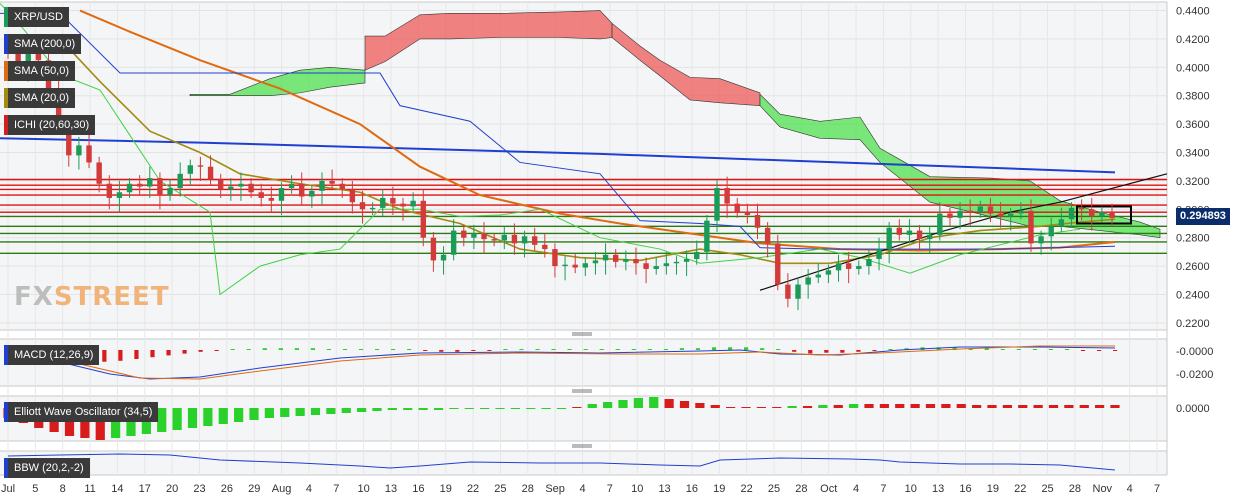 The image size is (1244, 501). Describe the element at coordinates (1193, 182) in the screenshot. I see `price-tick-label: 0.3200` at that location.